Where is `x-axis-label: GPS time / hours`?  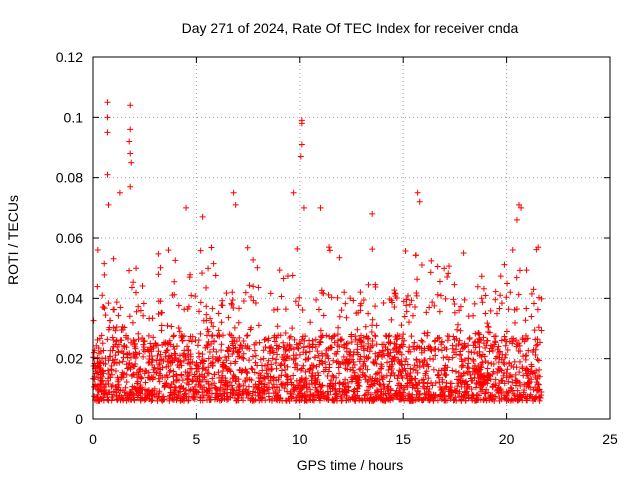 x-axis-label: GPS time / hours is located at coordinates (350, 465).